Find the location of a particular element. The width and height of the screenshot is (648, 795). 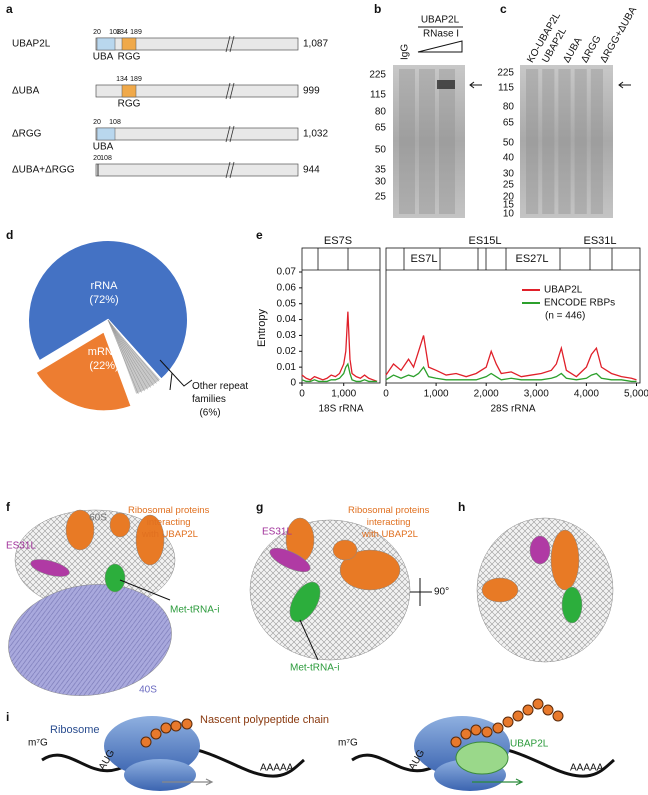

position-label: 189 is located at coordinates (136, 79).